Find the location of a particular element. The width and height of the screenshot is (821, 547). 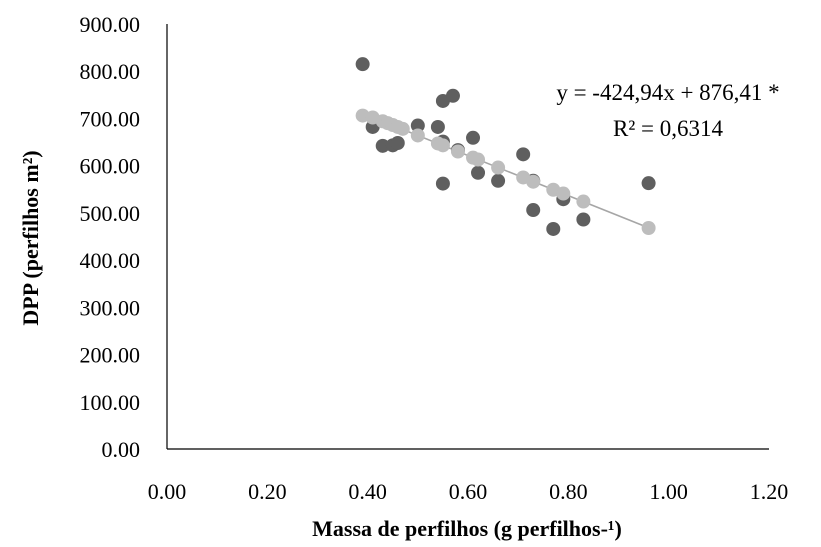

y-tick-label: 800.00 is located at coordinates (110, 71).